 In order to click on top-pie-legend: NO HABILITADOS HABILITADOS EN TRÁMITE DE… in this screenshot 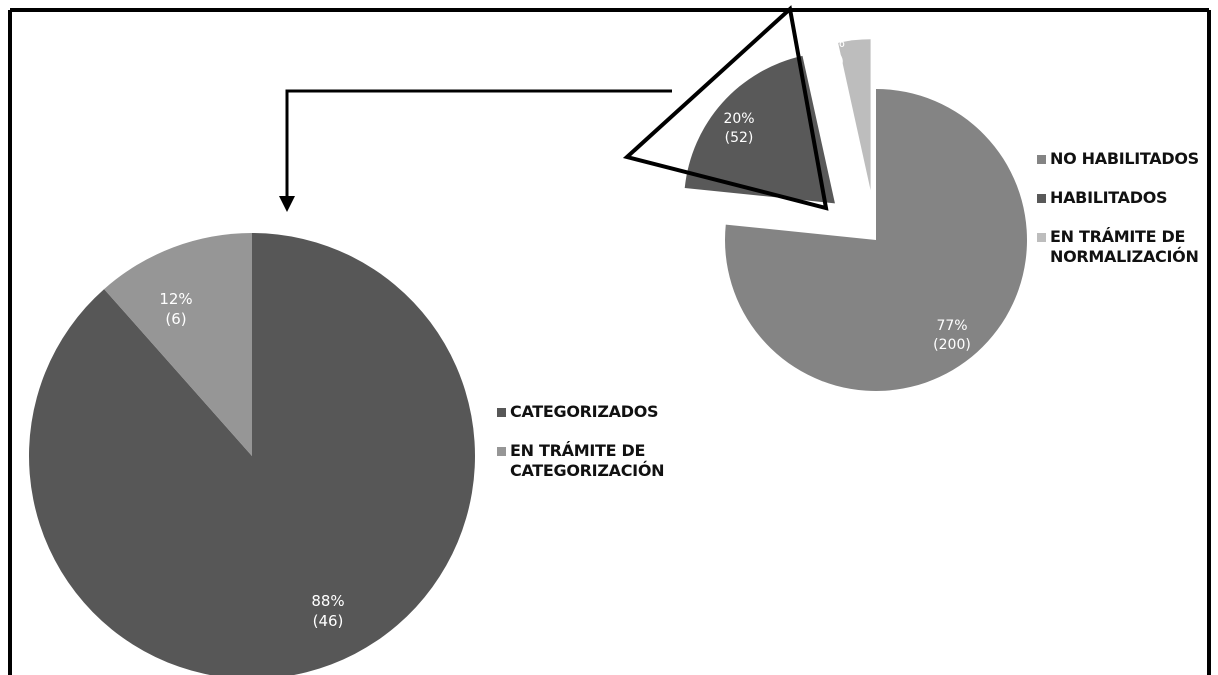, I will do `click(1118, 208)`.